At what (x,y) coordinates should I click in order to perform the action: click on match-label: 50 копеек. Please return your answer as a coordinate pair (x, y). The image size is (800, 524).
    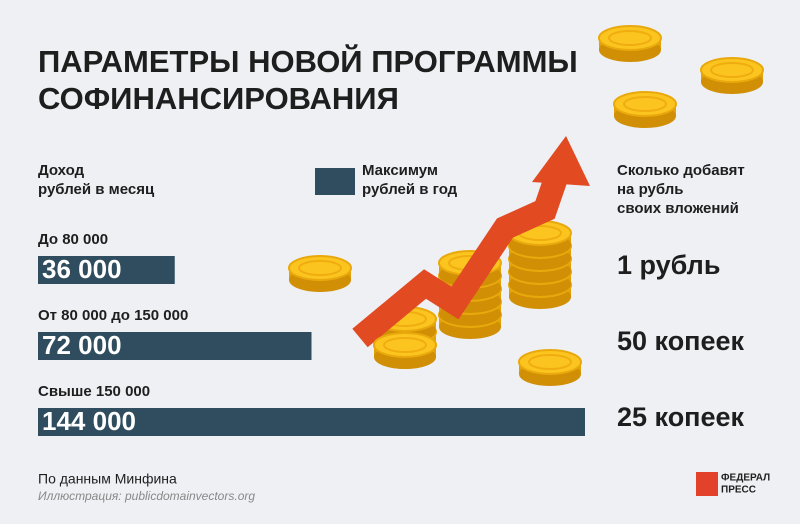
    Looking at the image, I should click on (681, 341).